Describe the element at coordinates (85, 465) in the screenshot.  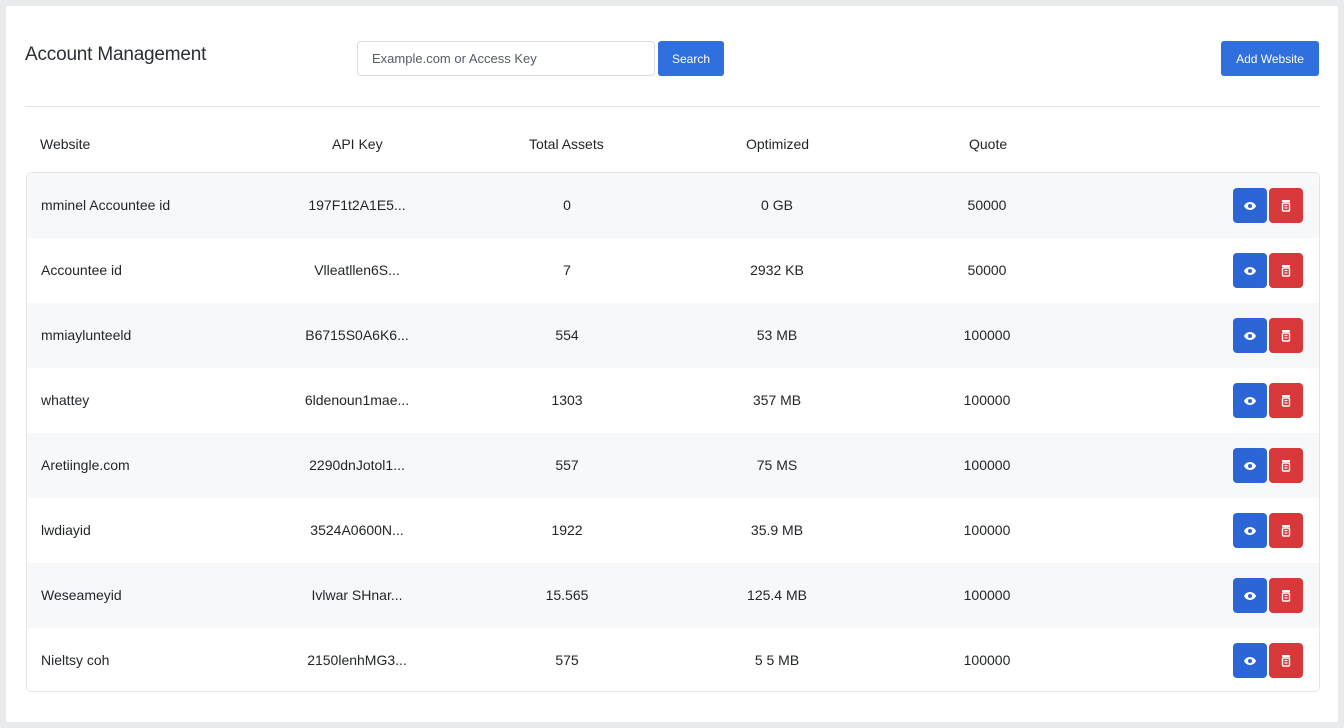
I see `website-cell: Aretiingle.com` at that location.